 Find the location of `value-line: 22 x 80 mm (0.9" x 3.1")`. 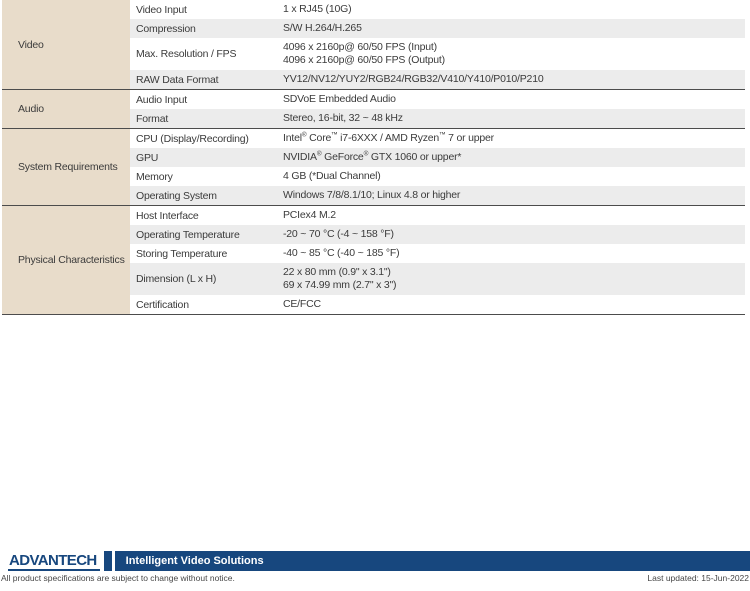

value-line: 22 x 80 mm (0.9" x 3.1") is located at coordinates (337, 272).